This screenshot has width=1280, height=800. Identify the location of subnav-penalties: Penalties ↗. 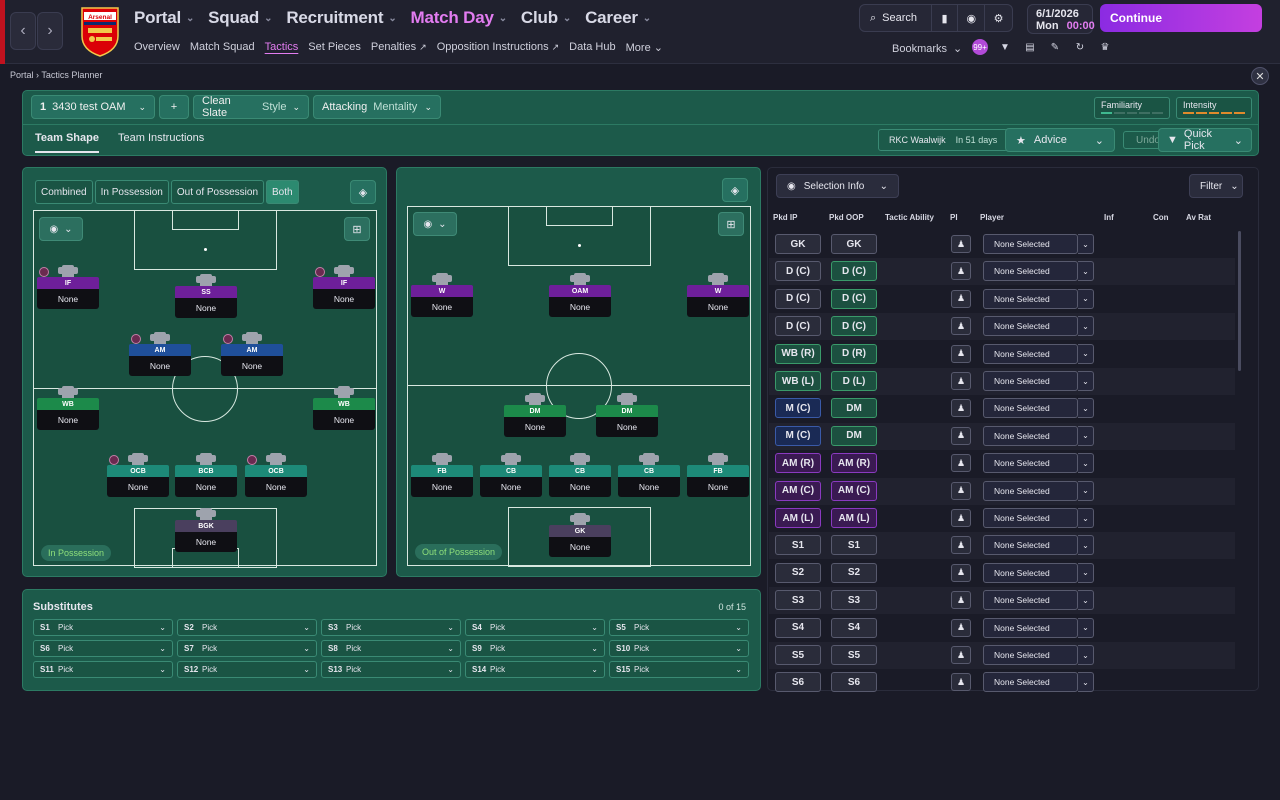
(398, 47).